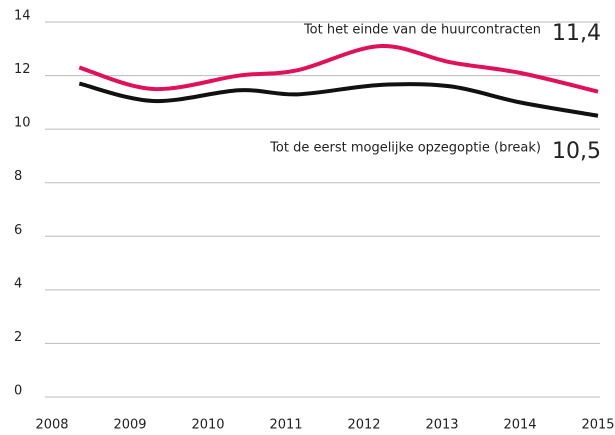 Image resolution: width=615 pixels, height=435 pixels. What do you see at coordinates (22, 16) in the screenshot?
I see `y-tick-label: 14` at bounding box center [22, 16].